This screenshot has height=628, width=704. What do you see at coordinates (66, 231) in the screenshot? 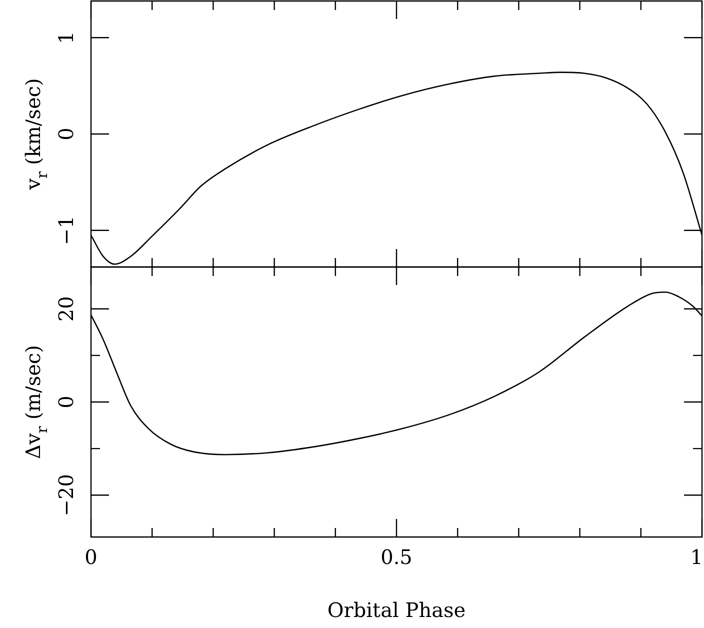
I see `y-tick-label: −1` at bounding box center [66, 231].